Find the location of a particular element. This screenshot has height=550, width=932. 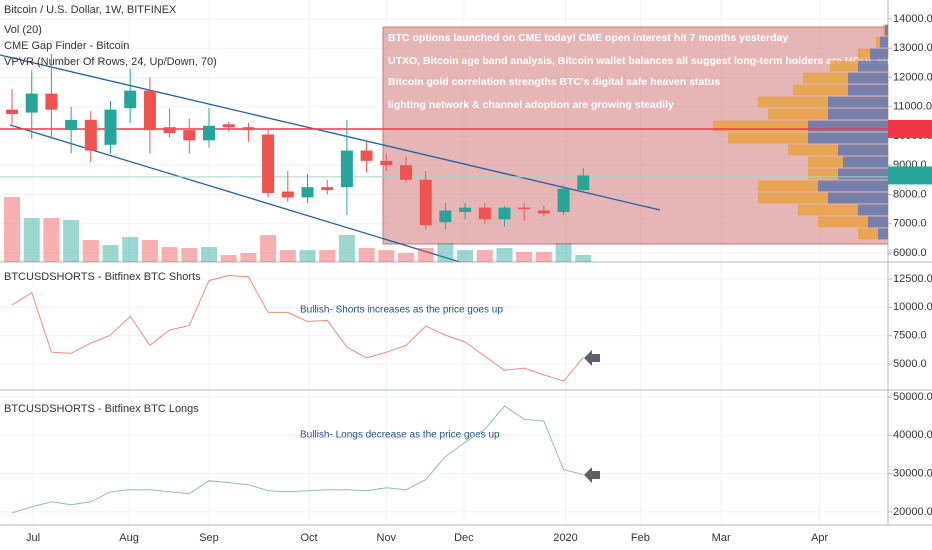

x-tick-label: Dec is located at coordinates (464, 538).